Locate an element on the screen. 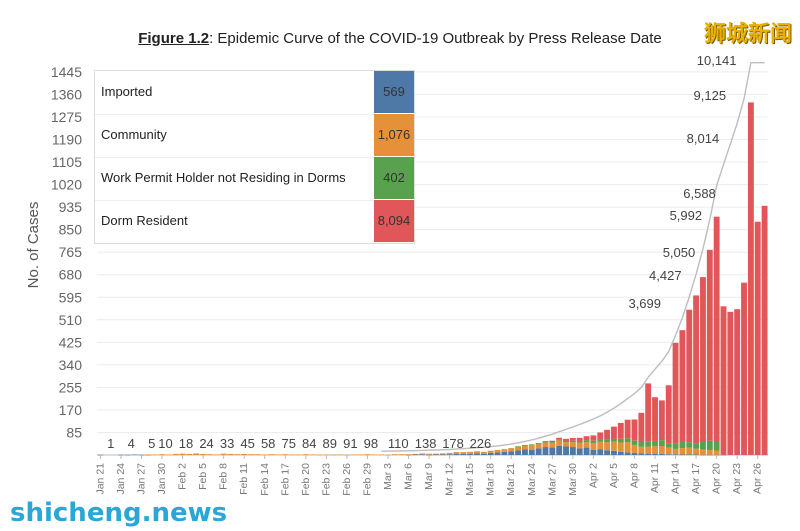  cumulative-label: 5 is located at coordinates (151, 443).